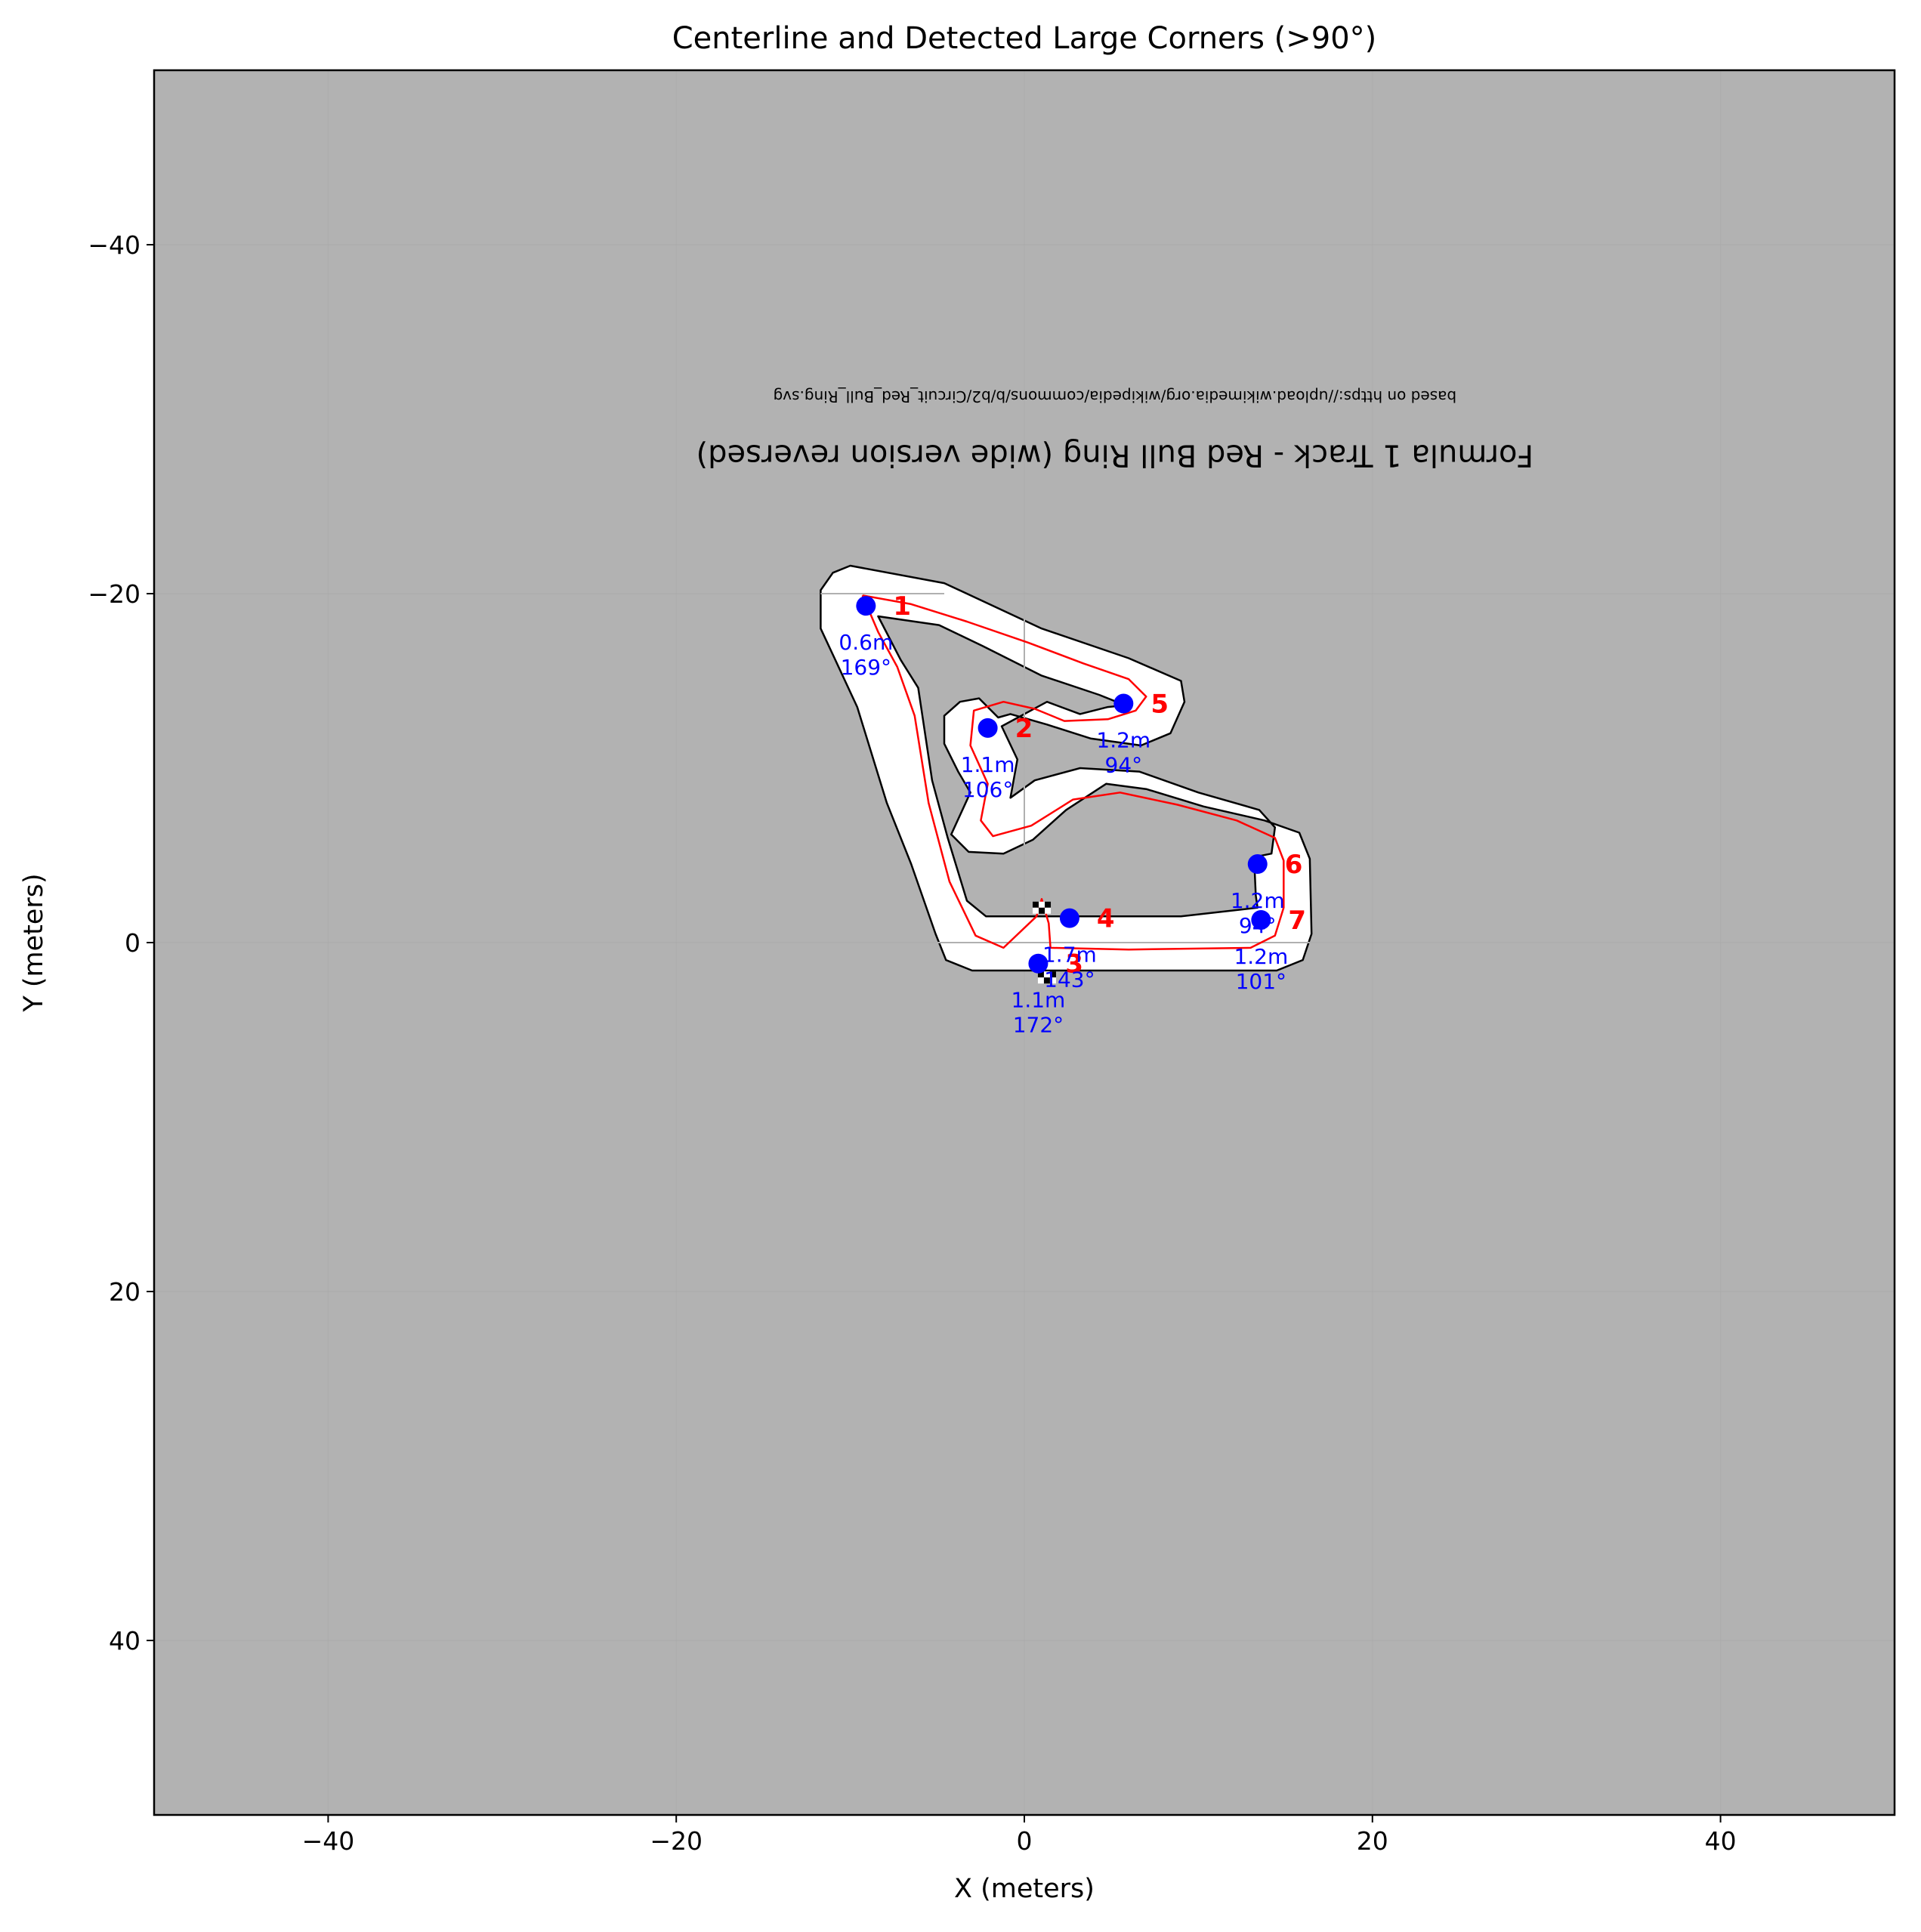 The height and width of the screenshot is (1932, 1921). Describe the element at coordinates (121, 943) in the screenshot. I see `y-axis-ticks: −40 −20 0 20 40` at that location.